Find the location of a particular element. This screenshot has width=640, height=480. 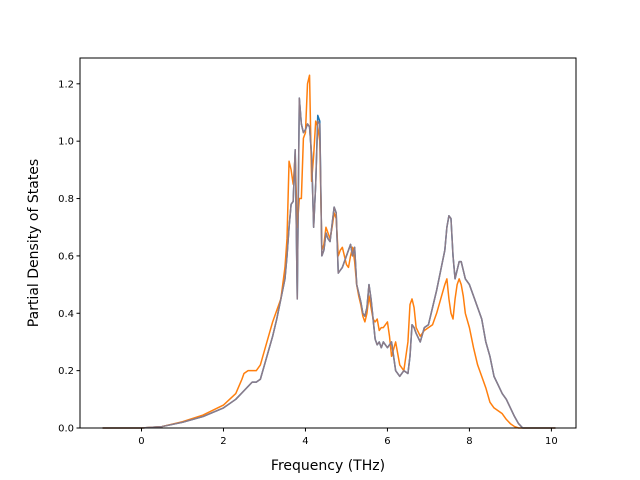

x-tick-label: 6 is located at coordinates (387, 441).